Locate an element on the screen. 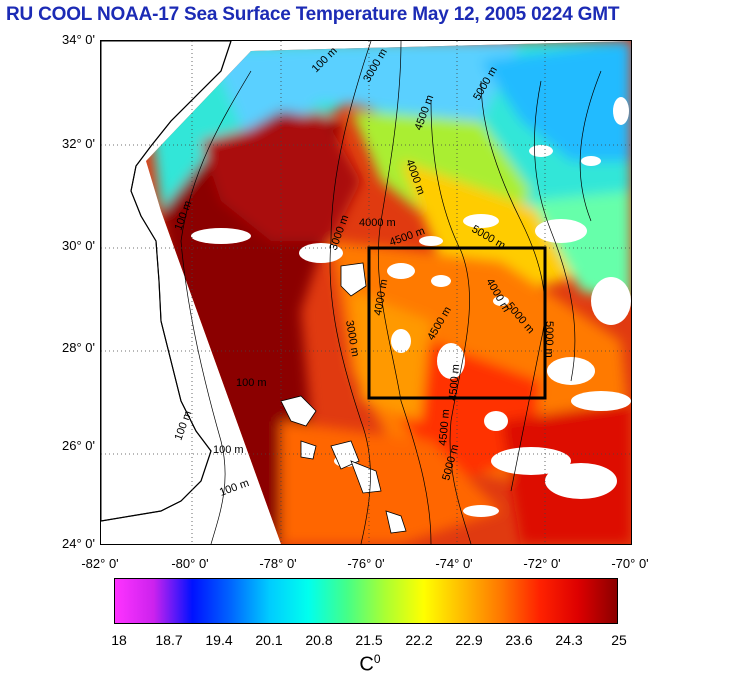 This screenshot has height=680, width=734. colorbar-label: 21.5 is located at coordinates (369, 640).